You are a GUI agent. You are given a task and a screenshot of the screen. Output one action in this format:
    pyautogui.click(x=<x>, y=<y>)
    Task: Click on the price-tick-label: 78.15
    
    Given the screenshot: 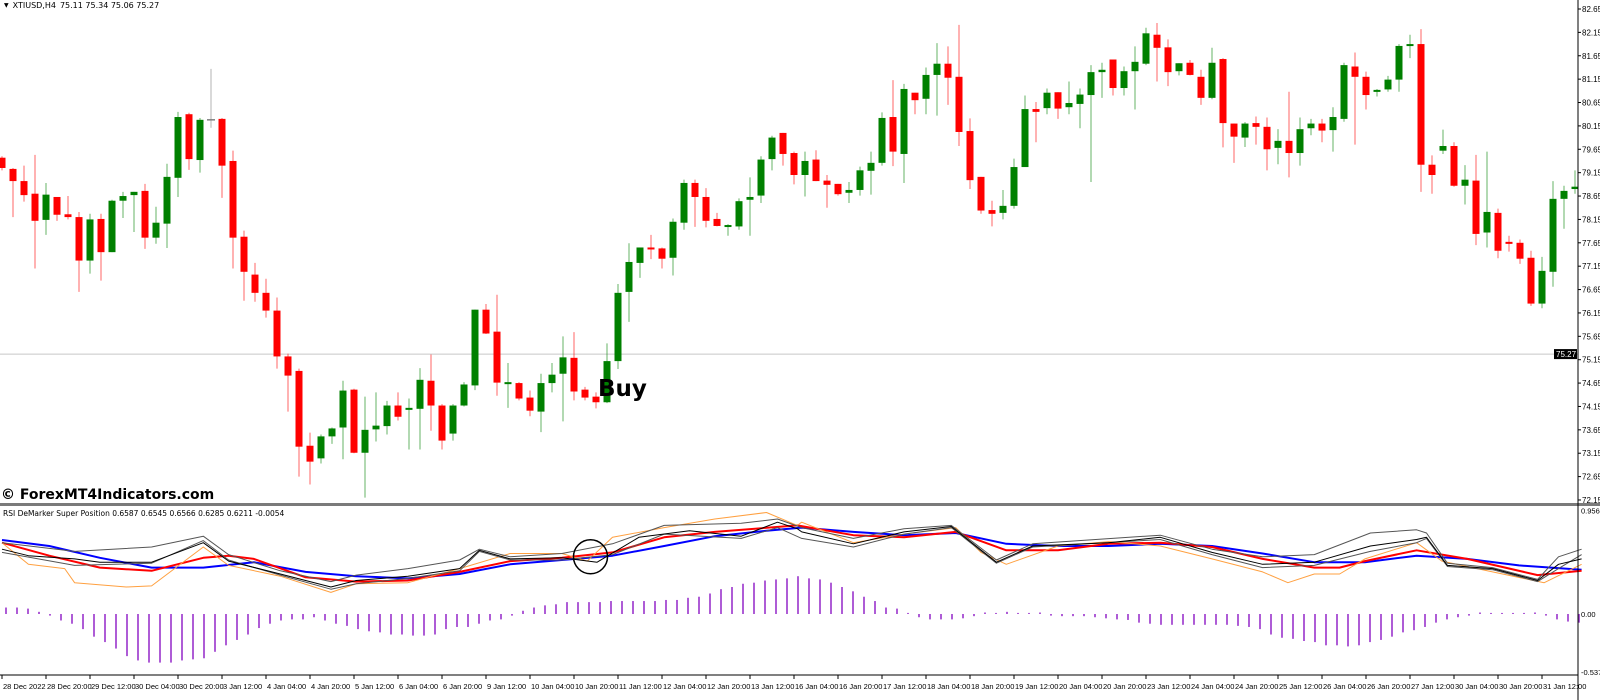 What is the action you would take?
    pyautogui.click(x=1591, y=219)
    